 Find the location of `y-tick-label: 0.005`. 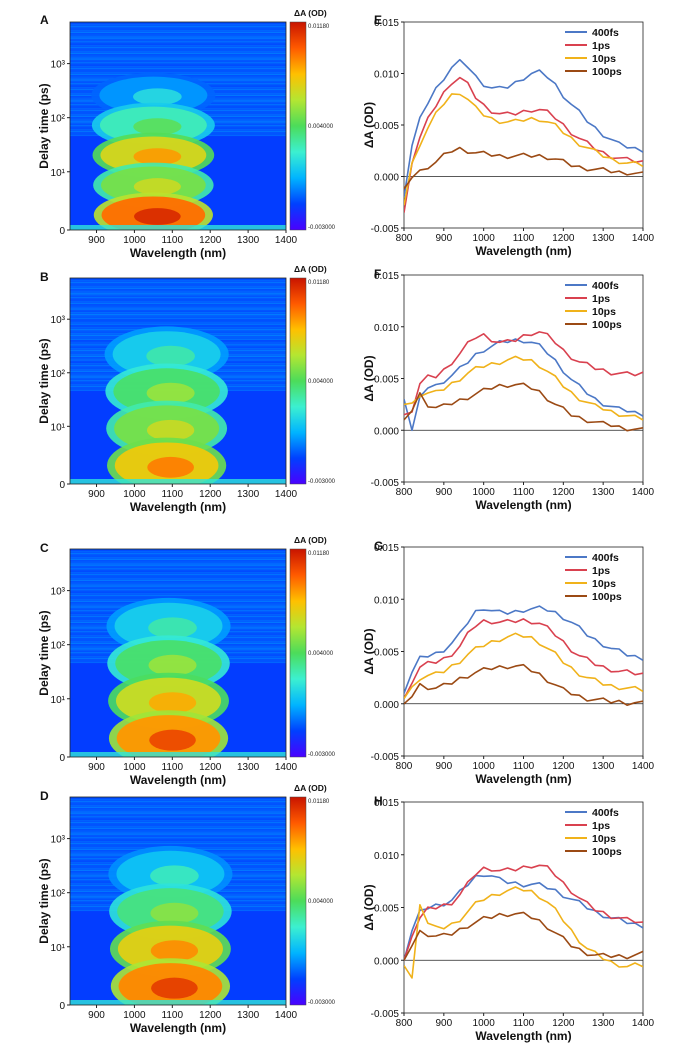

y-tick-label: 0.005 is located at coordinates (386, 653).